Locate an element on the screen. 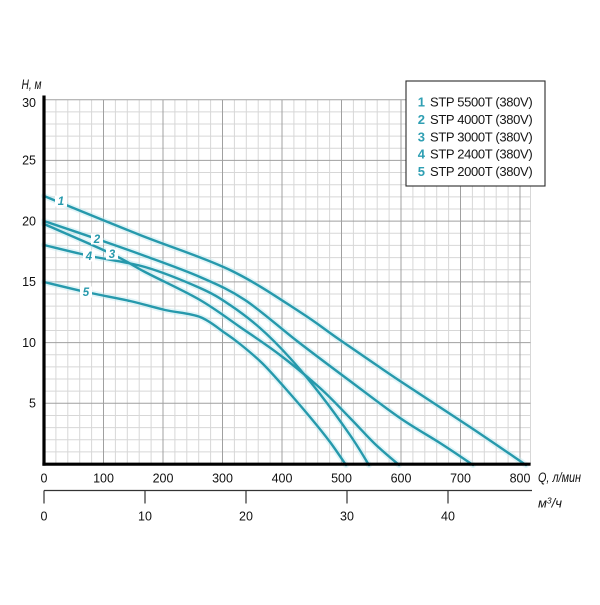 The width and height of the screenshot is (600, 605). svg-text: 800 is located at coordinates (520, 479).